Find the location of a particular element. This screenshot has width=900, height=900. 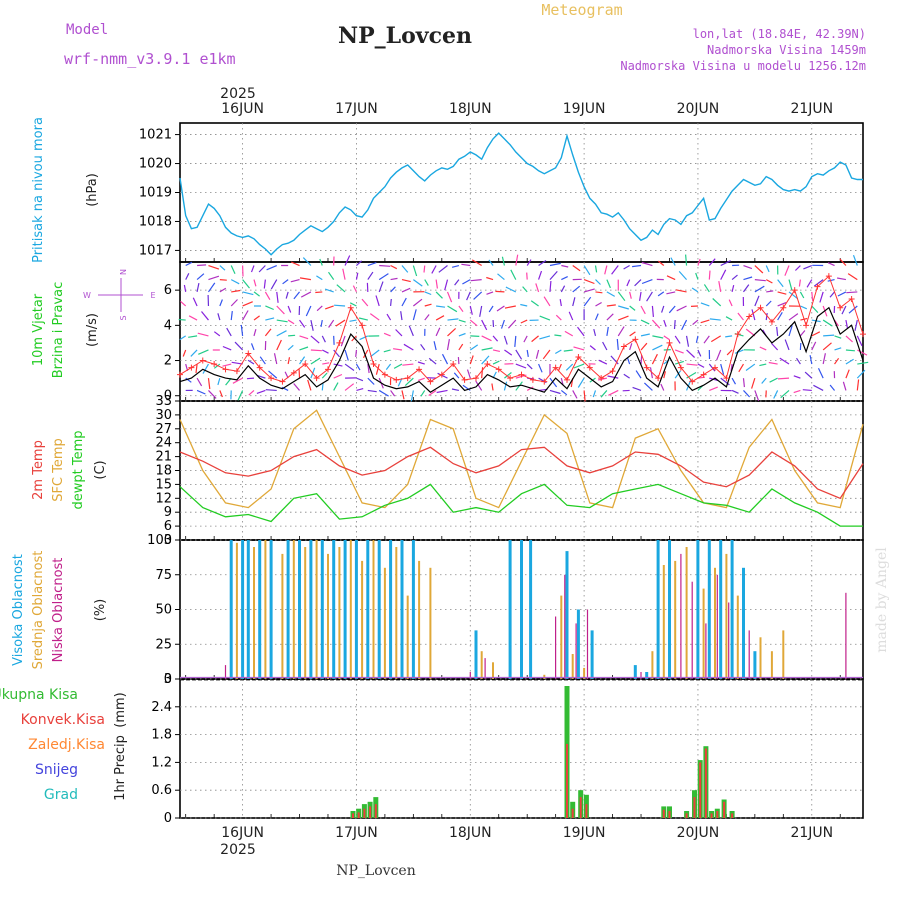

model-elevation-label: Nadmorska Visina u modelu 1256.12m is located at coordinates (743, 66).